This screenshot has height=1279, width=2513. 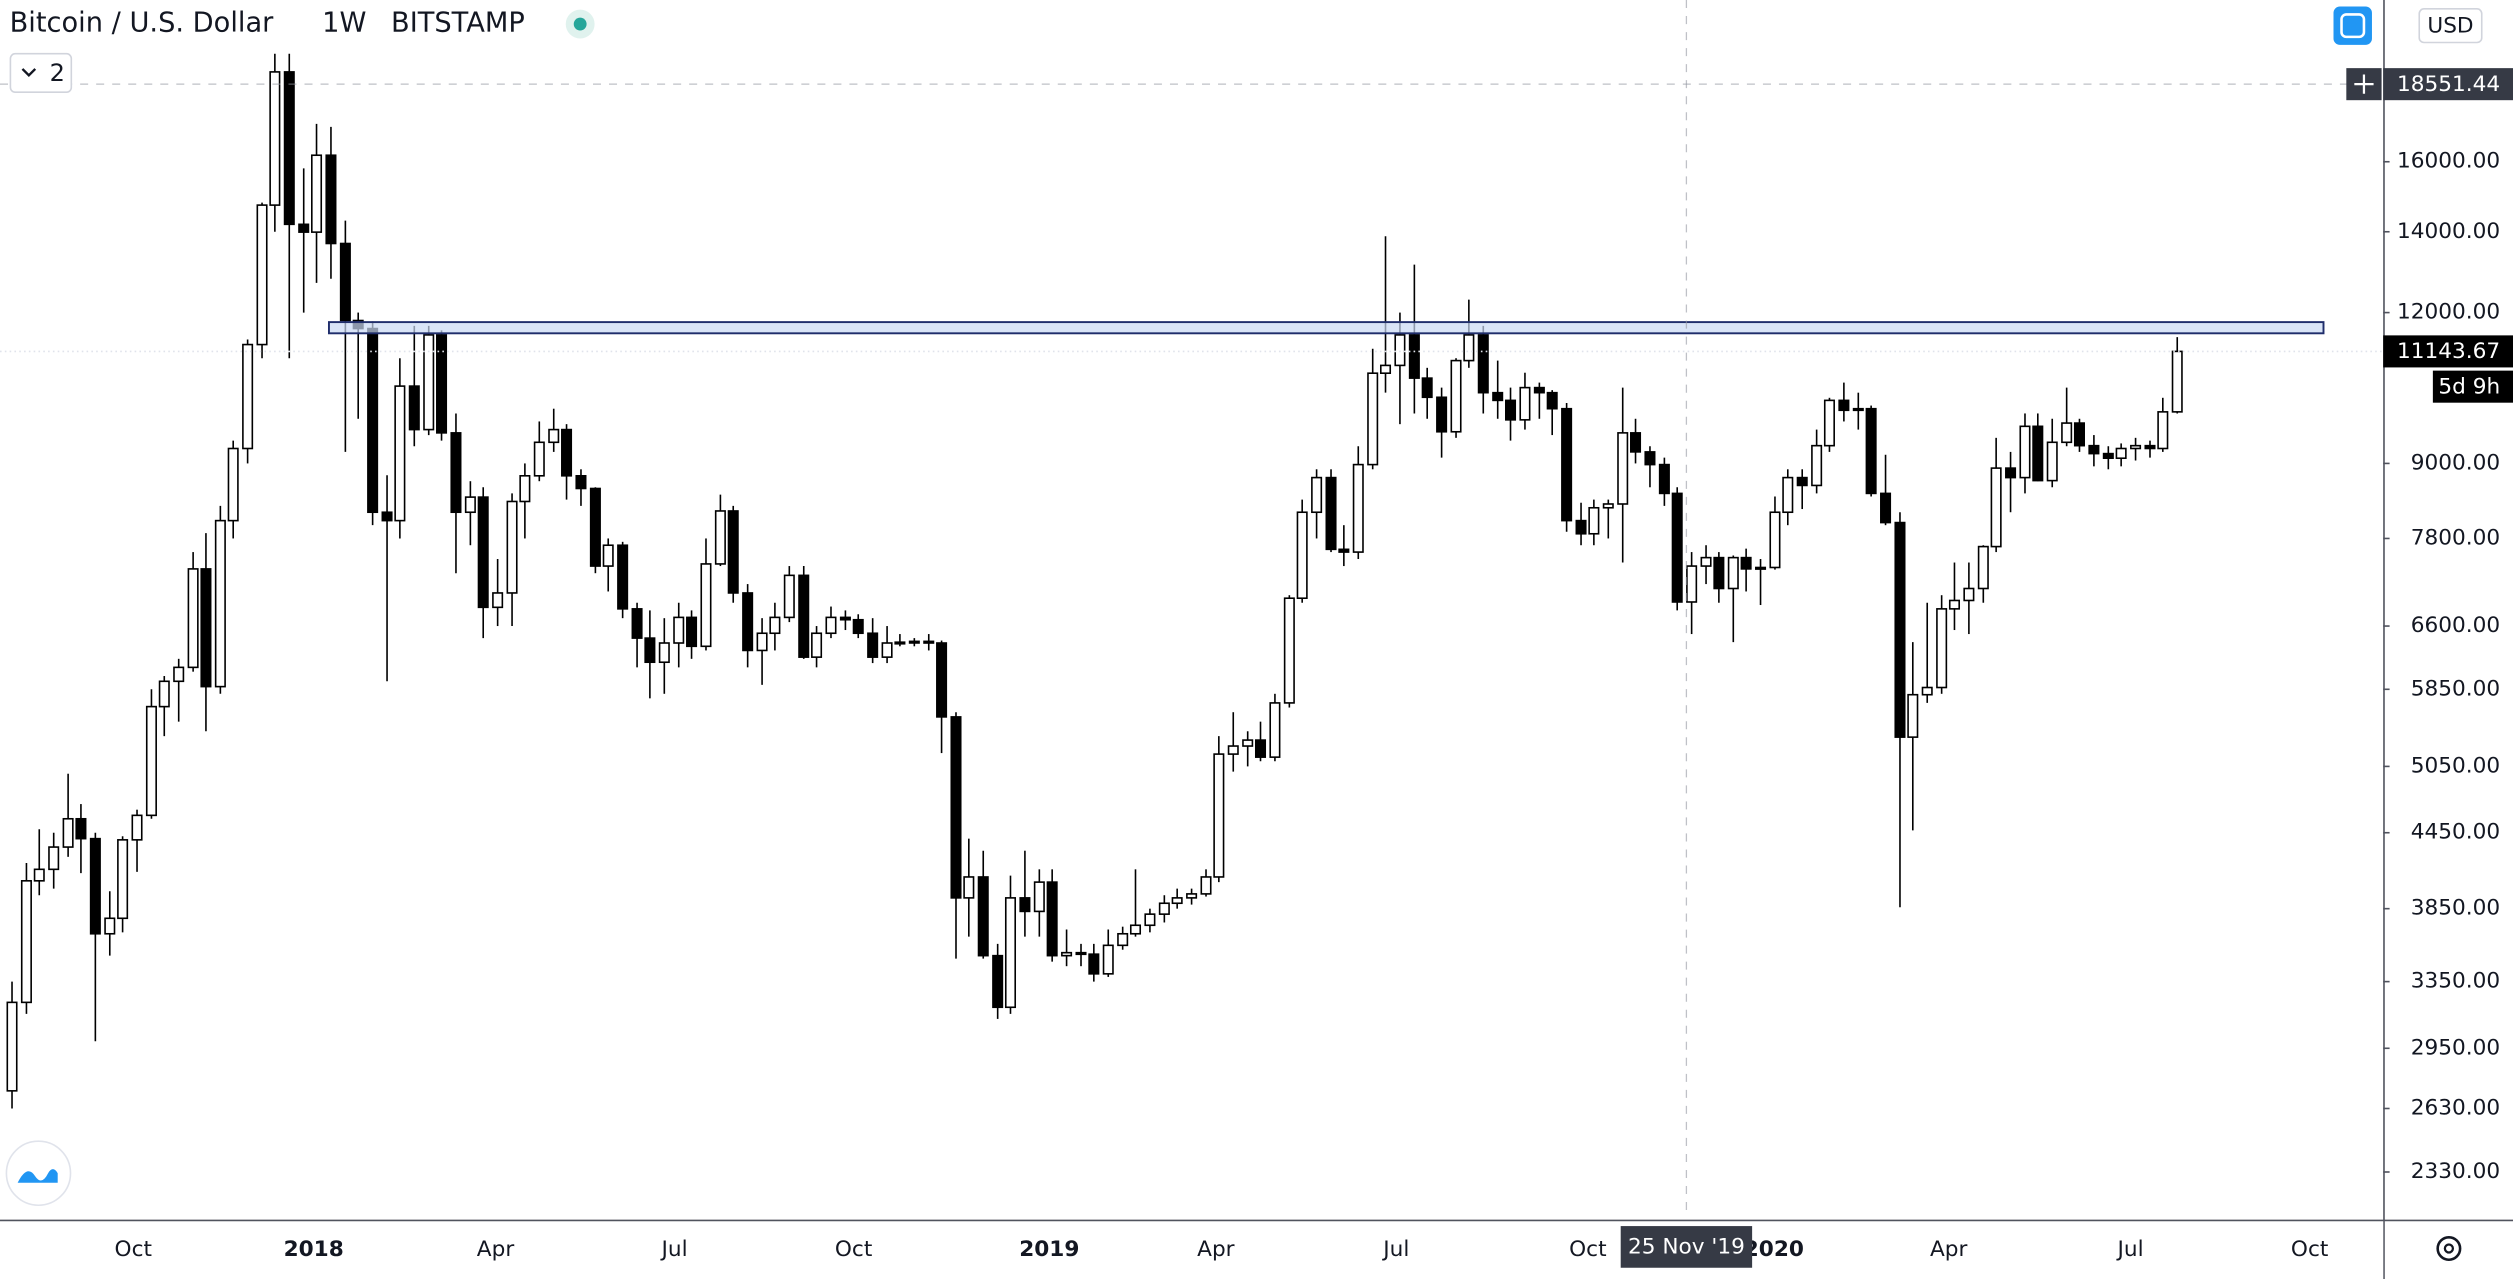 I want to click on x-tick-label: 2019, so click(x=1049, y=1249).